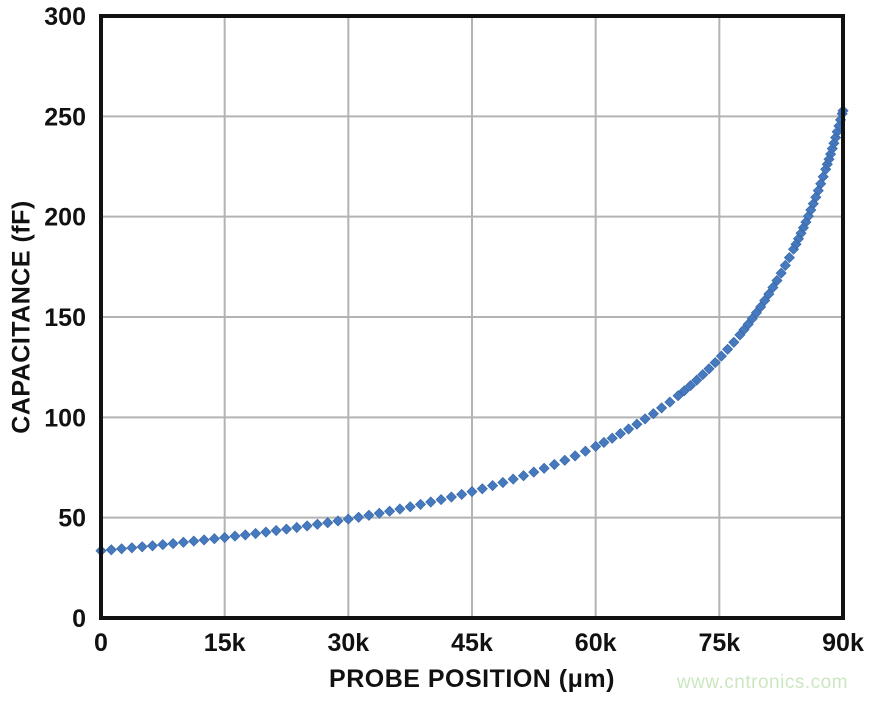  What do you see at coordinates (65, 318) in the screenshot?
I see `y-tick-label: 150` at bounding box center [65, 318].